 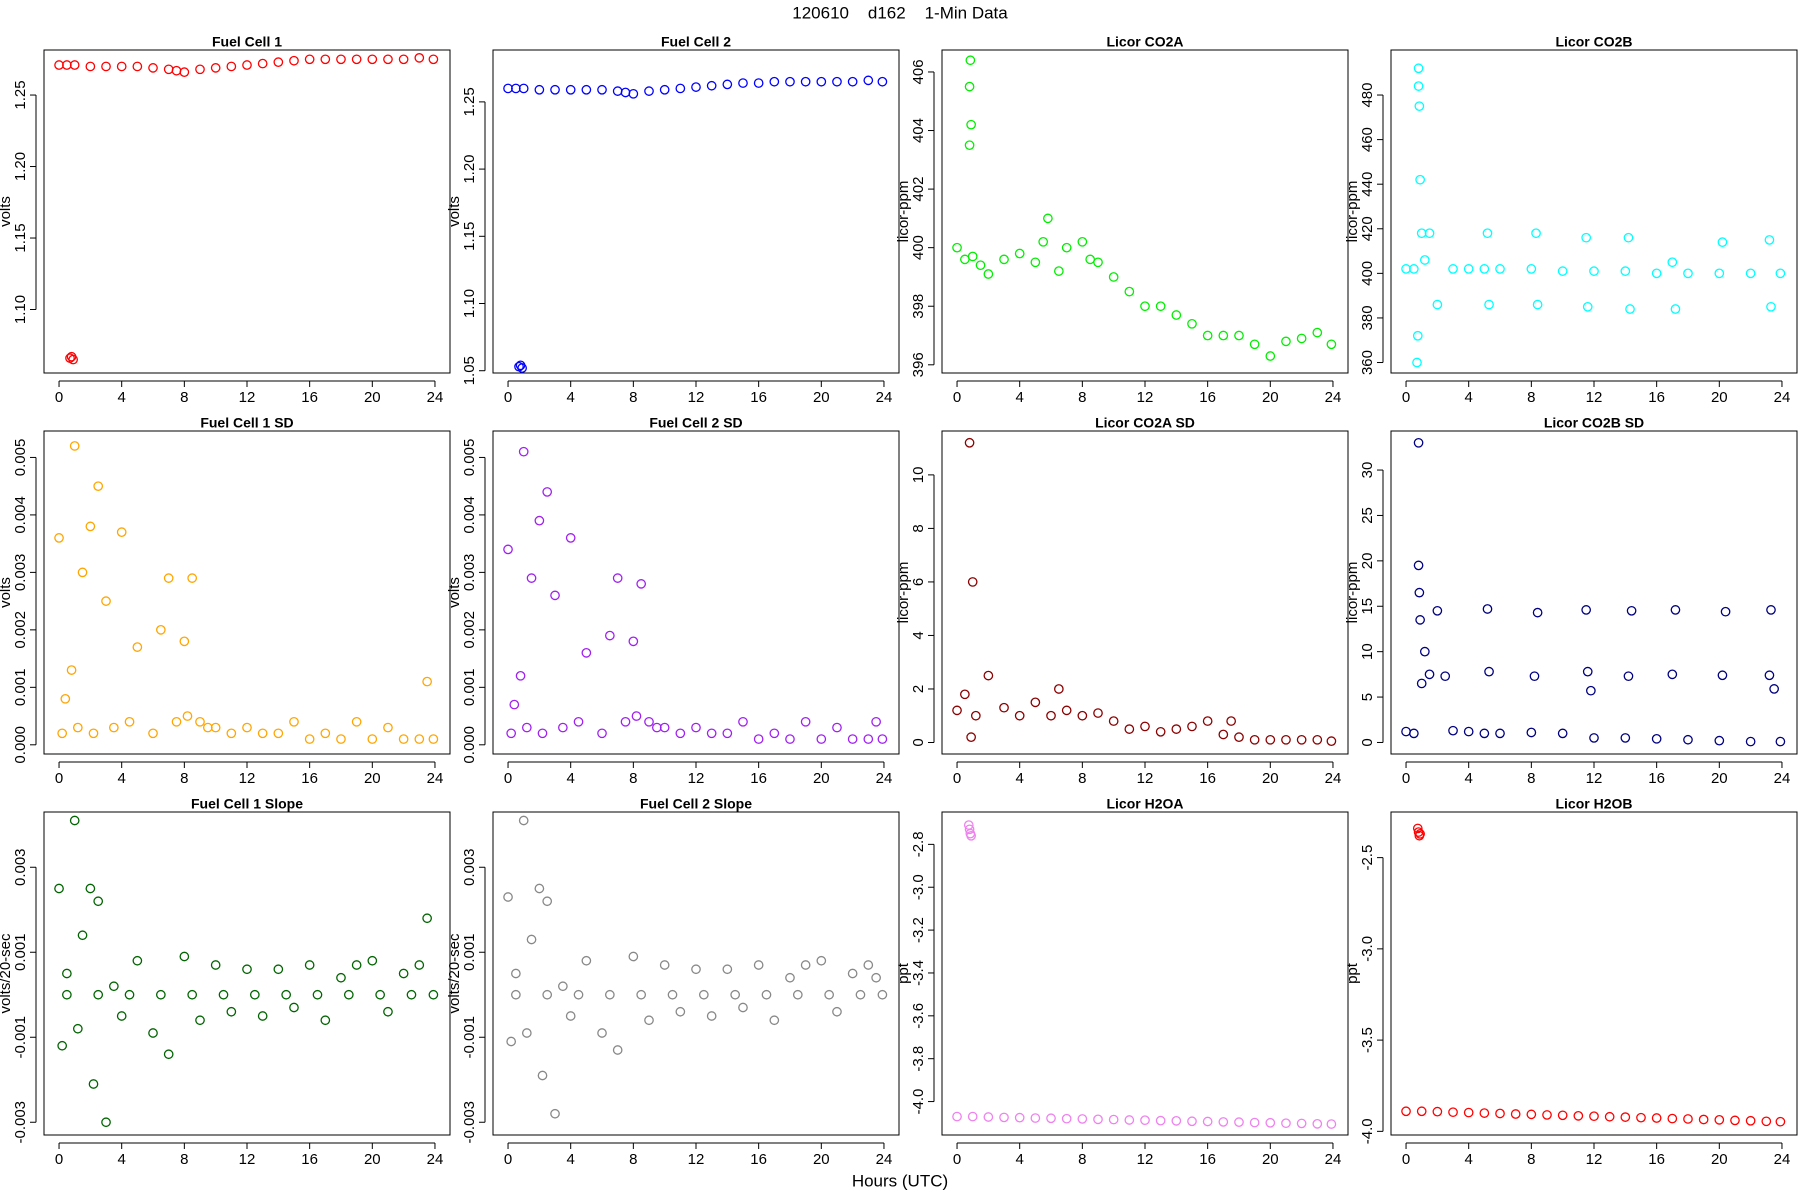 I want to click on y-axis-title: licor-ppm, so click(x=1352, y=593).